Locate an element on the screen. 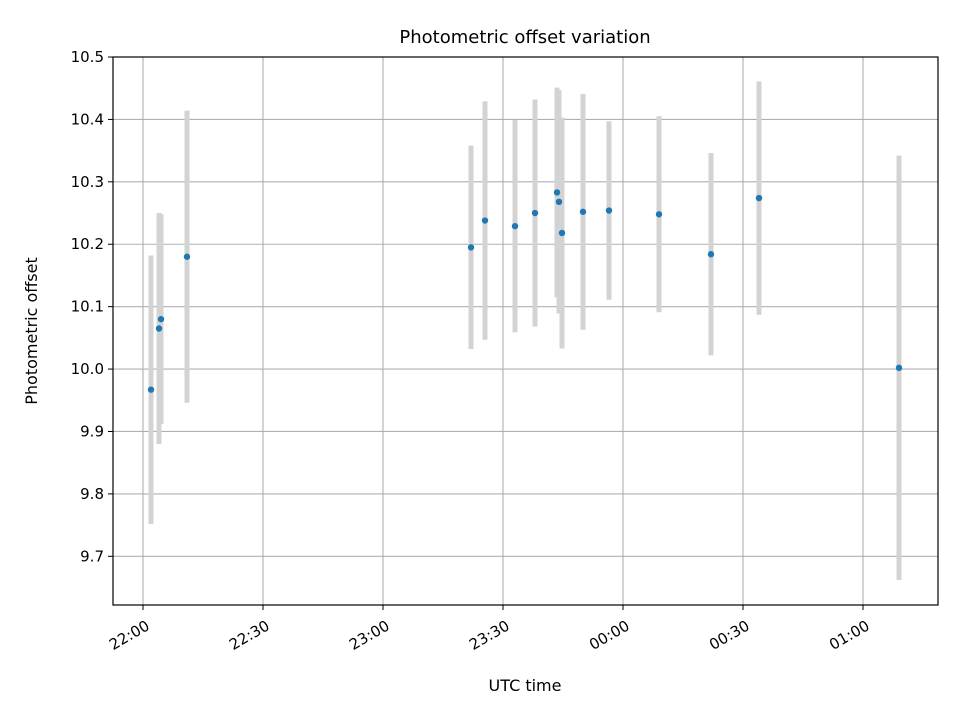 The width and height of the screenshot is (960, 720). y-tick-label: 10.4 is located at coordinates (87, 119).